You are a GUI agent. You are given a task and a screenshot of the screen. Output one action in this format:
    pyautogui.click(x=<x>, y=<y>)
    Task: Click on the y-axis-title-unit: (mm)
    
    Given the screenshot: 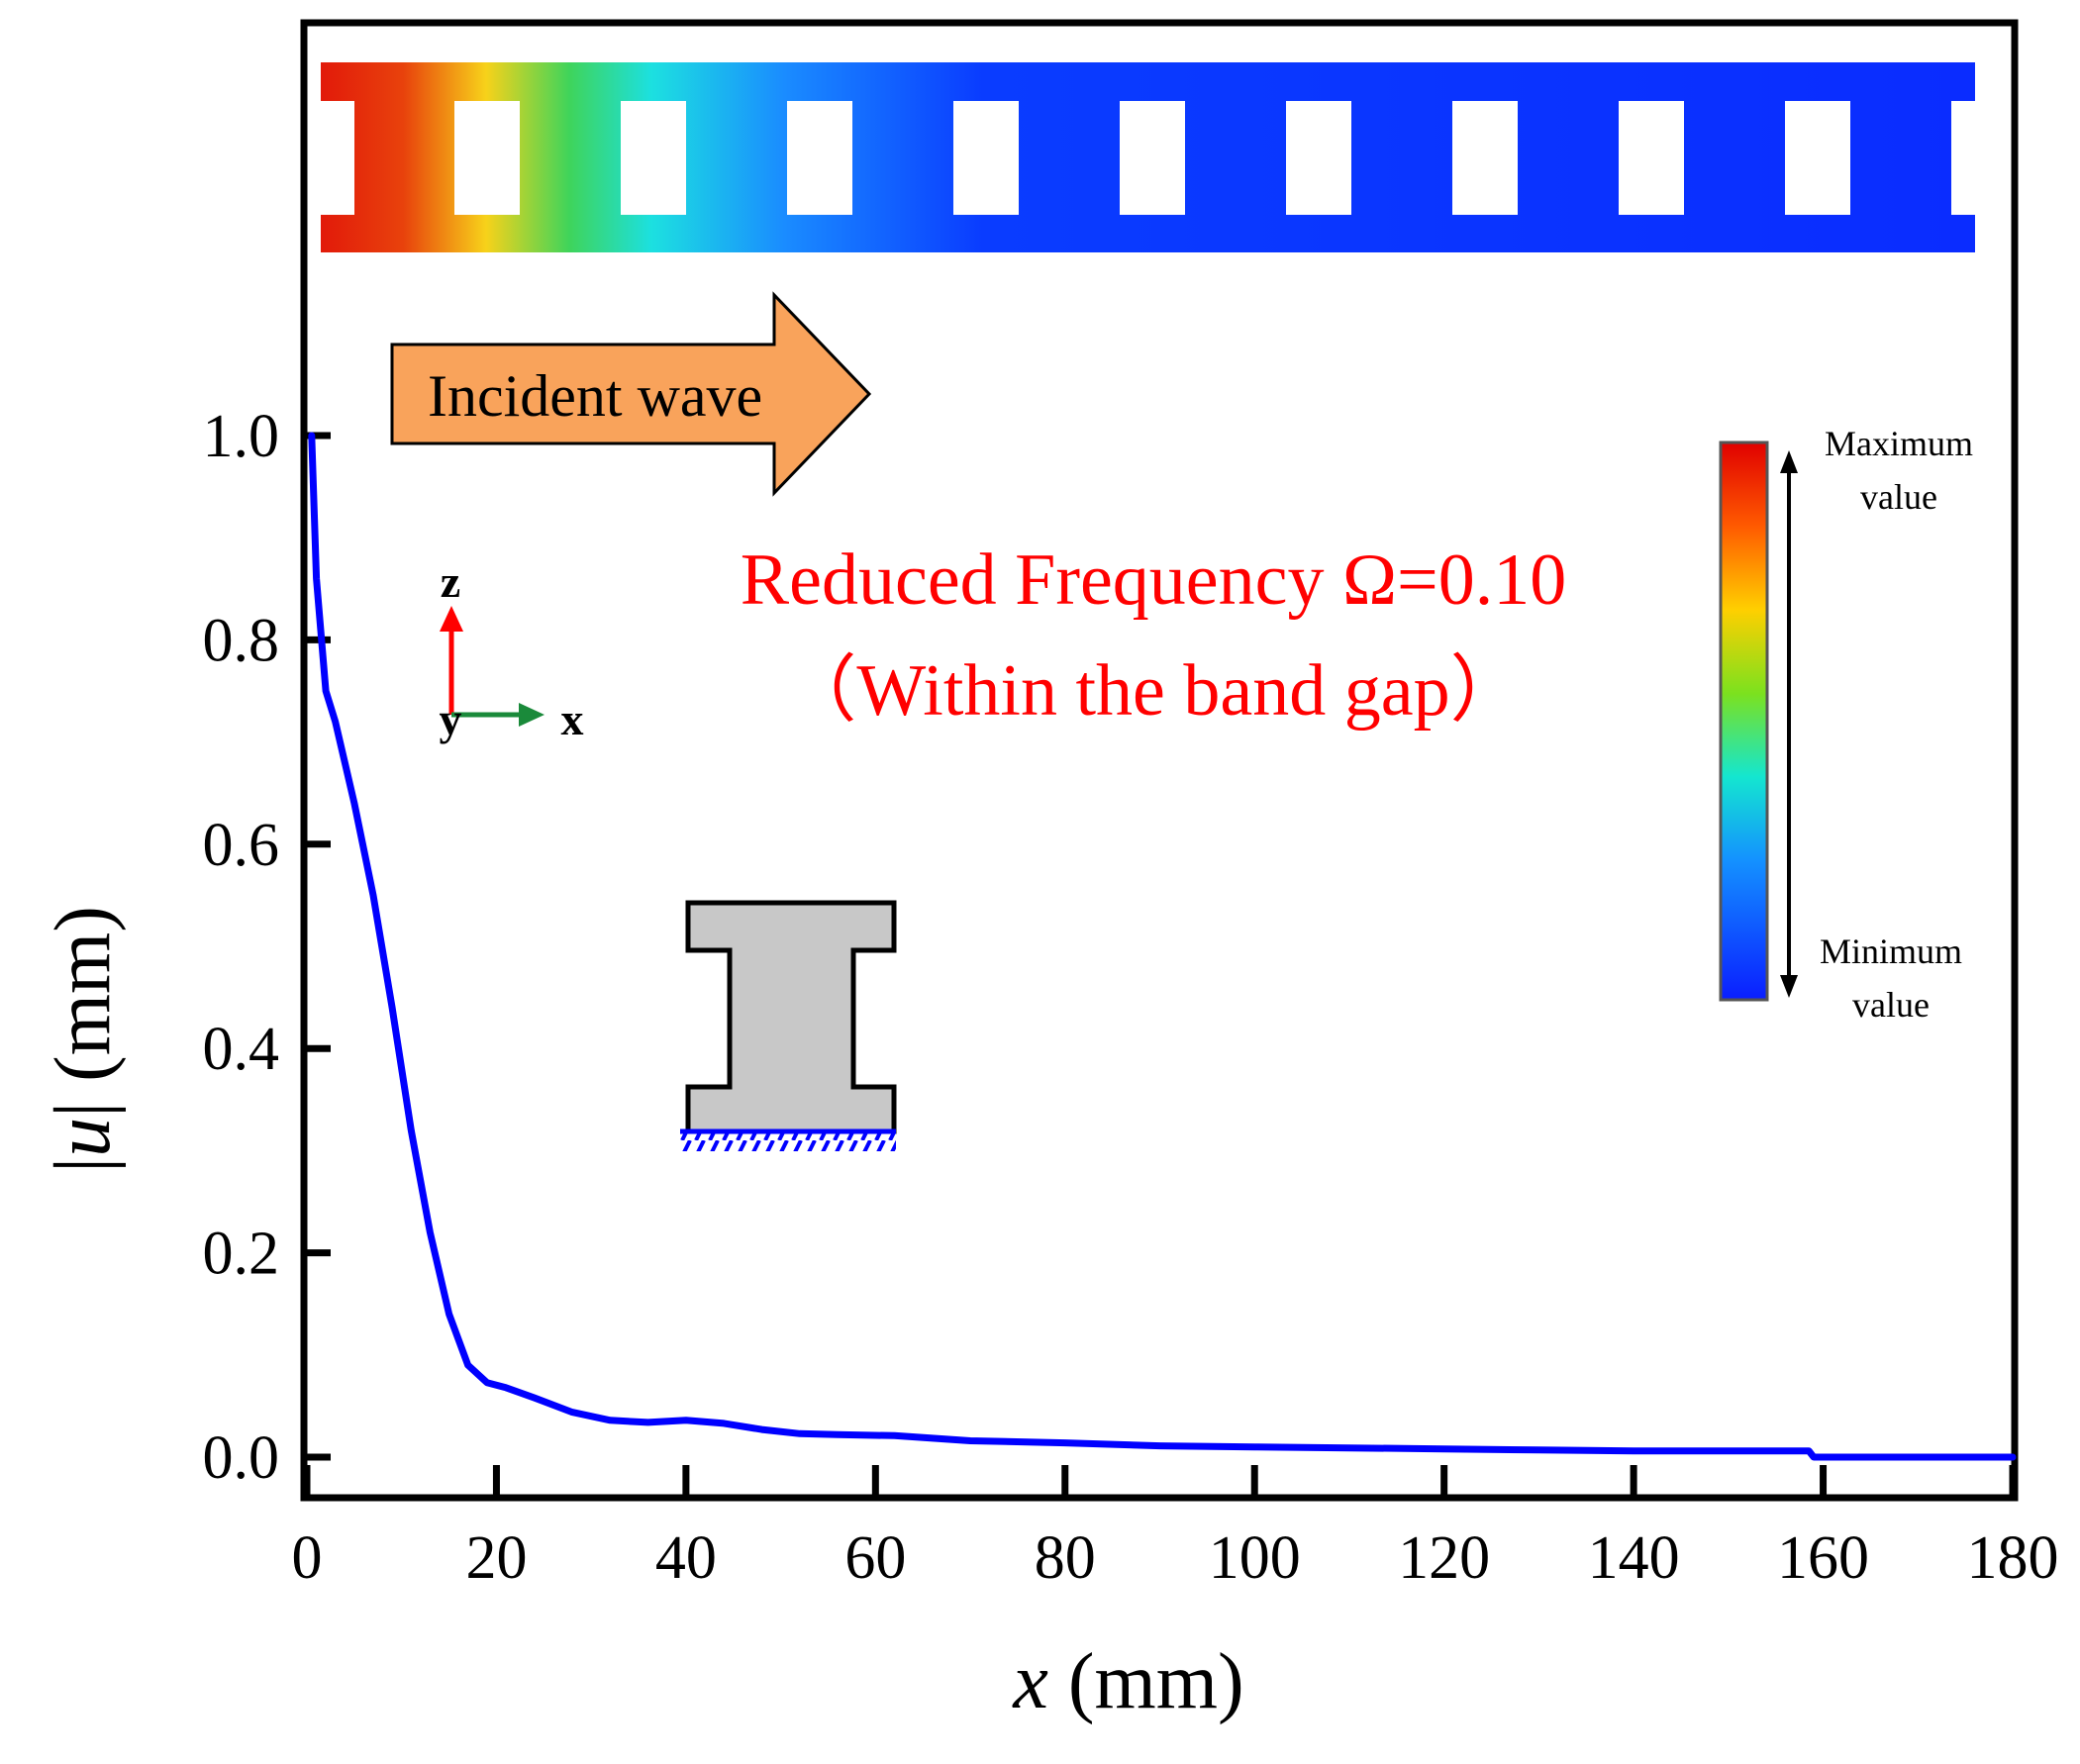 What is the action you would take?
    pyautogui.click(x=84, y=1004)
    